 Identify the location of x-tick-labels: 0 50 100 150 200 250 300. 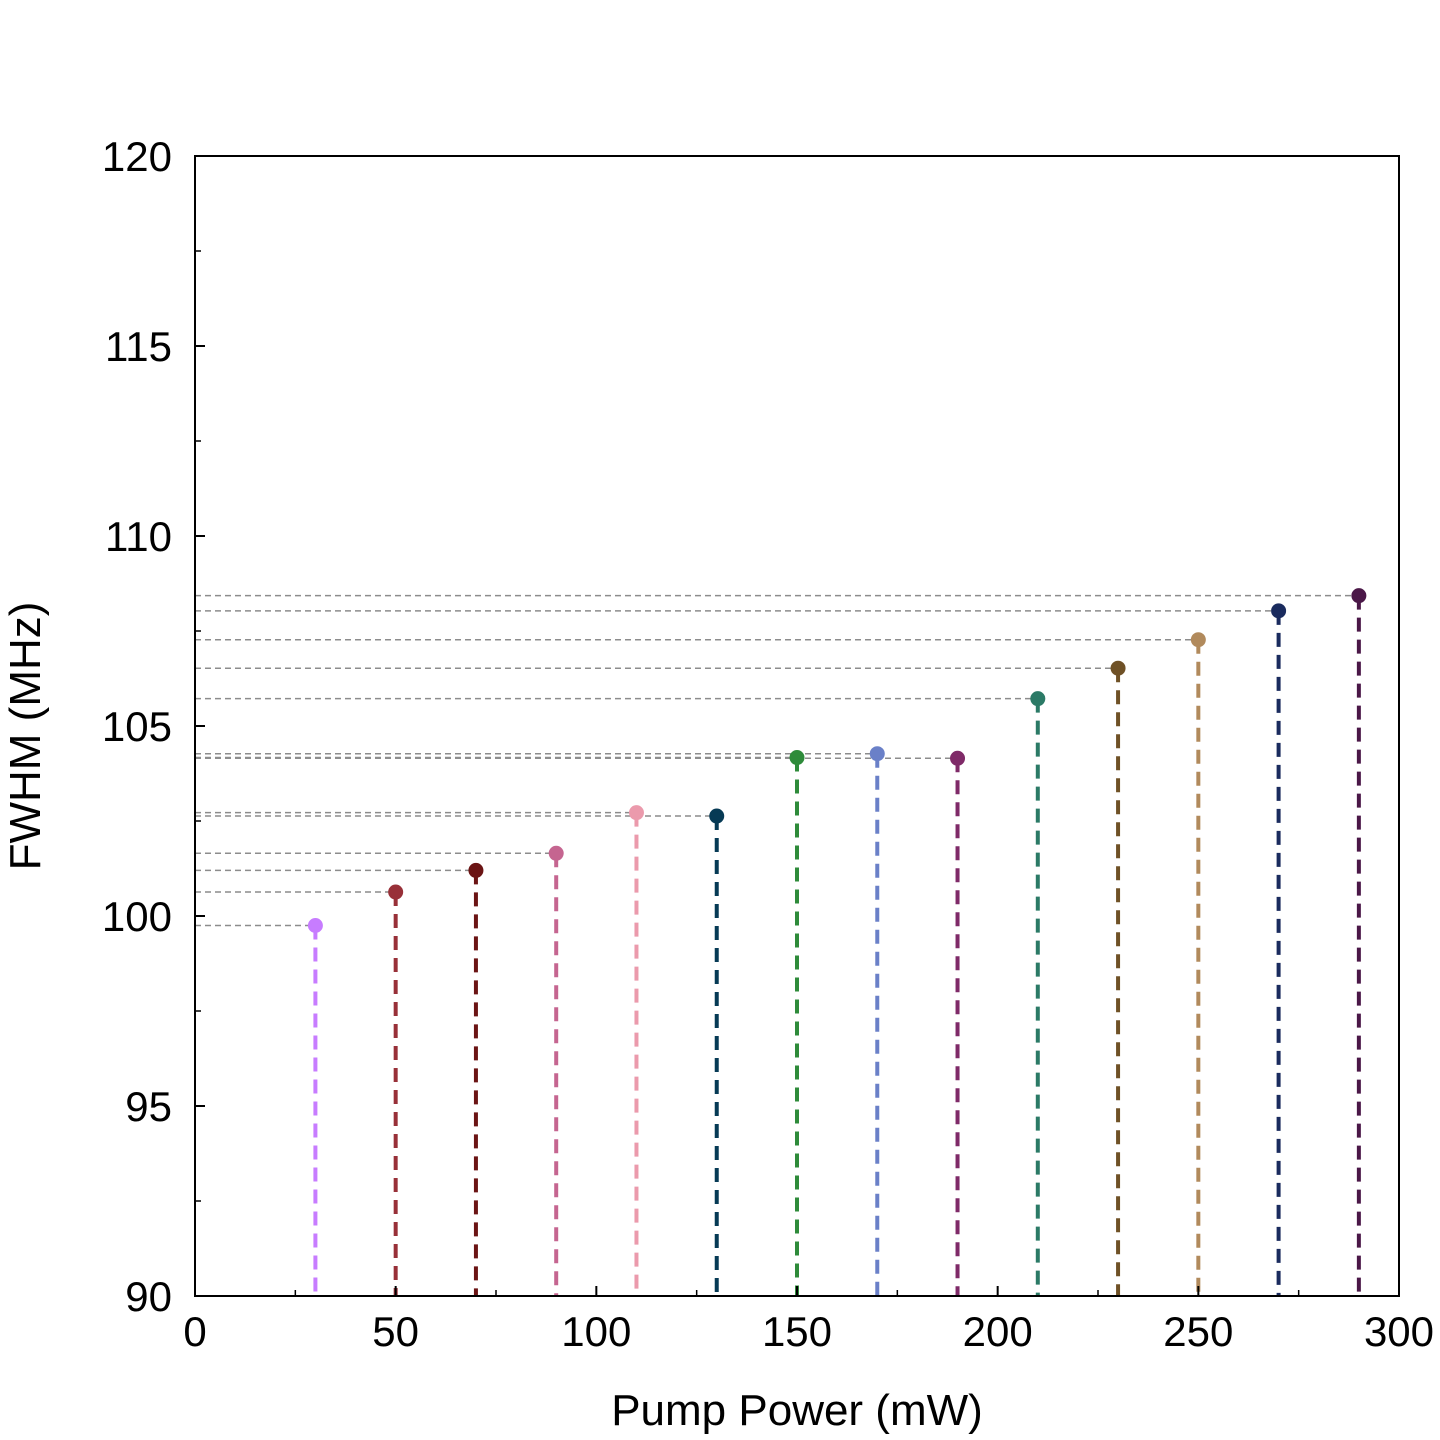
(808, 1331).